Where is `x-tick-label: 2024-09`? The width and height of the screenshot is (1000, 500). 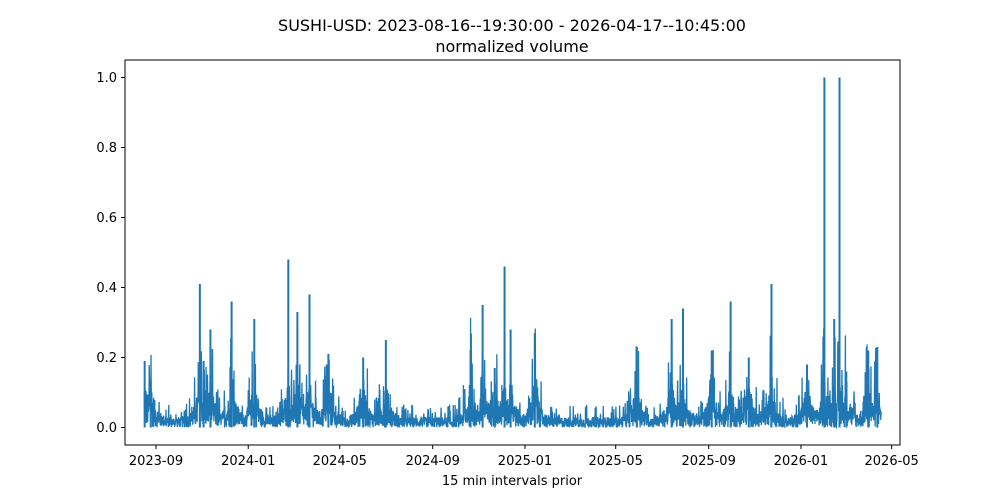 x-tick-label: 2024-09 is located at coordinates (433, 461).